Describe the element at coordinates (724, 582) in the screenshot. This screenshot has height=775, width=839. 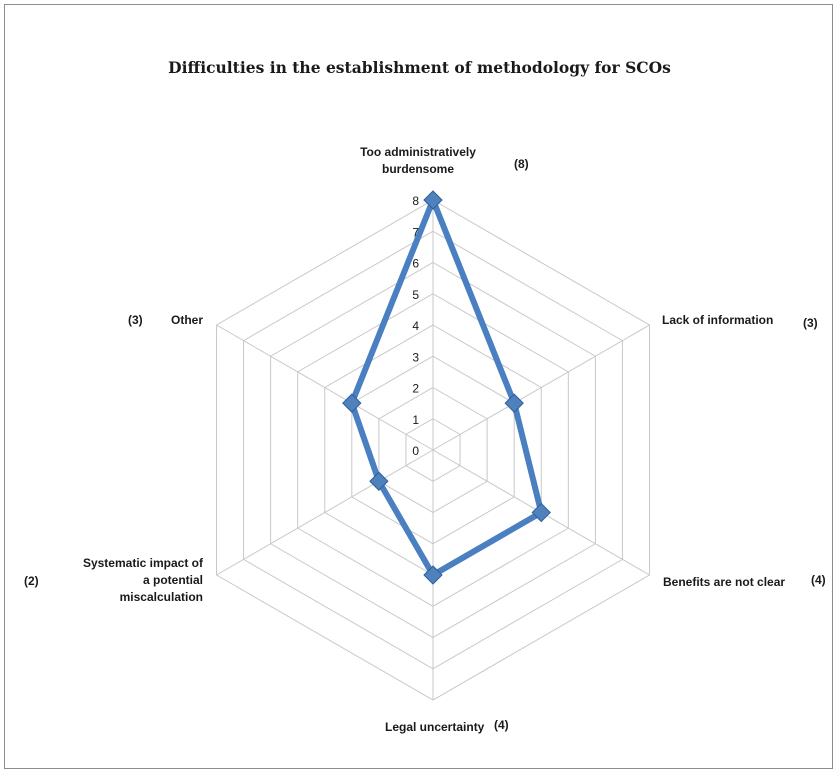
I see `category-label-2-line-0: Benefits are not clear` at that location.